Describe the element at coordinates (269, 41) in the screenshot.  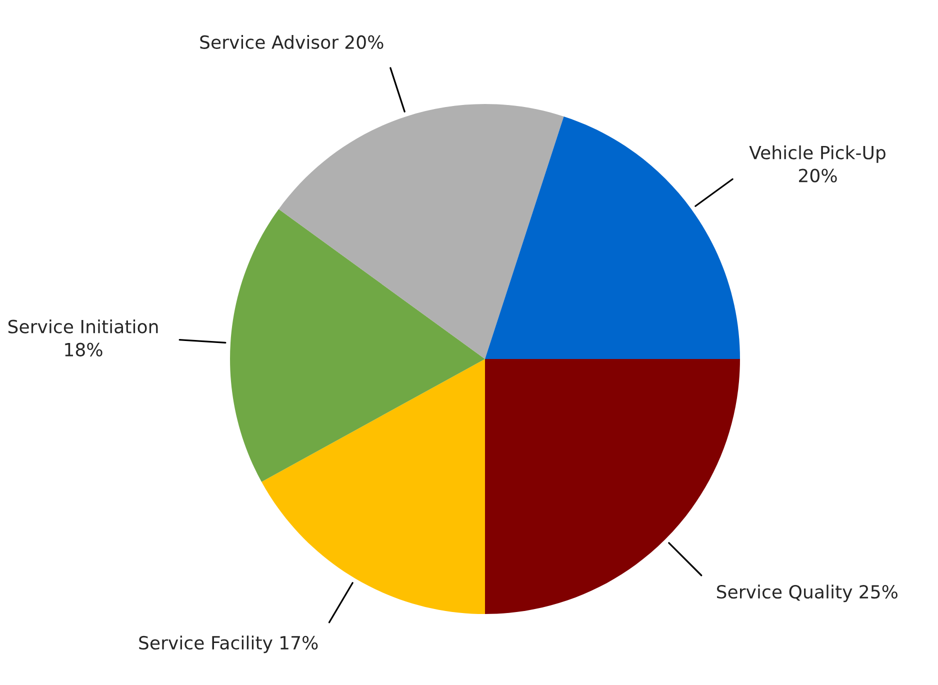
I see `slice-label: Service Advisor` at that location.